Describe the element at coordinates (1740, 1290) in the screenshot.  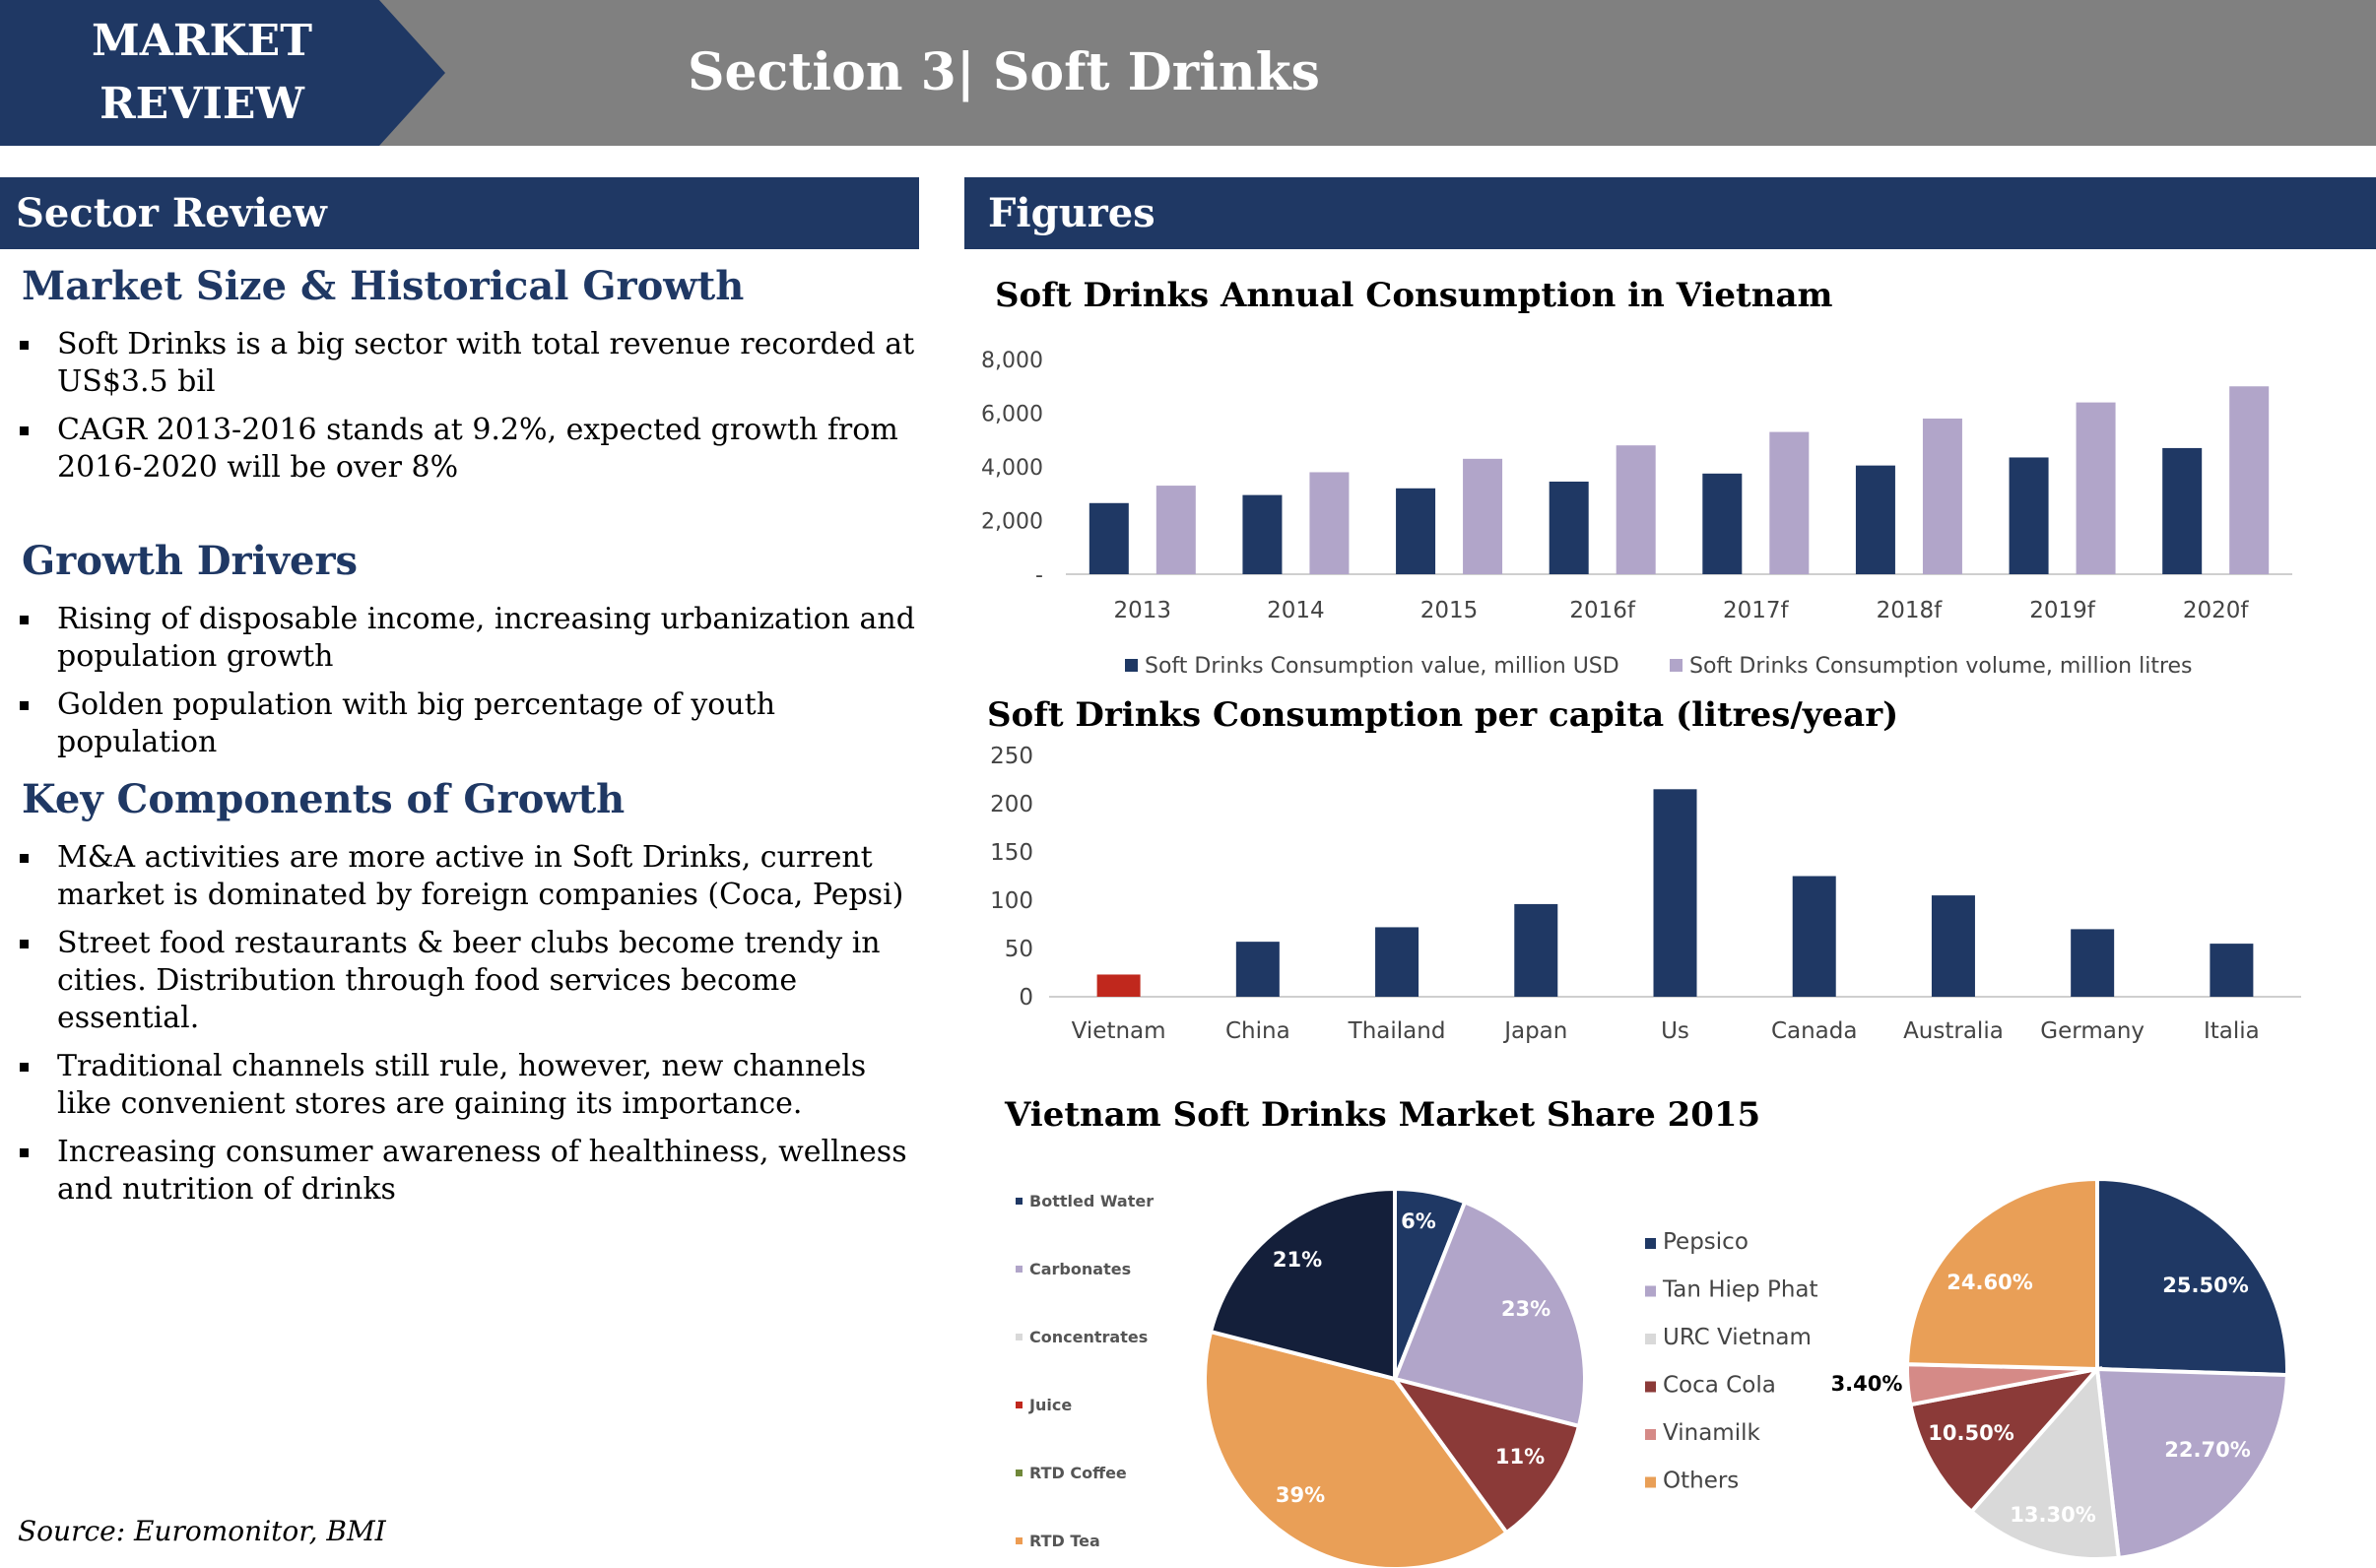
I see `legend-label: Tan Hiep Phat` at that location.